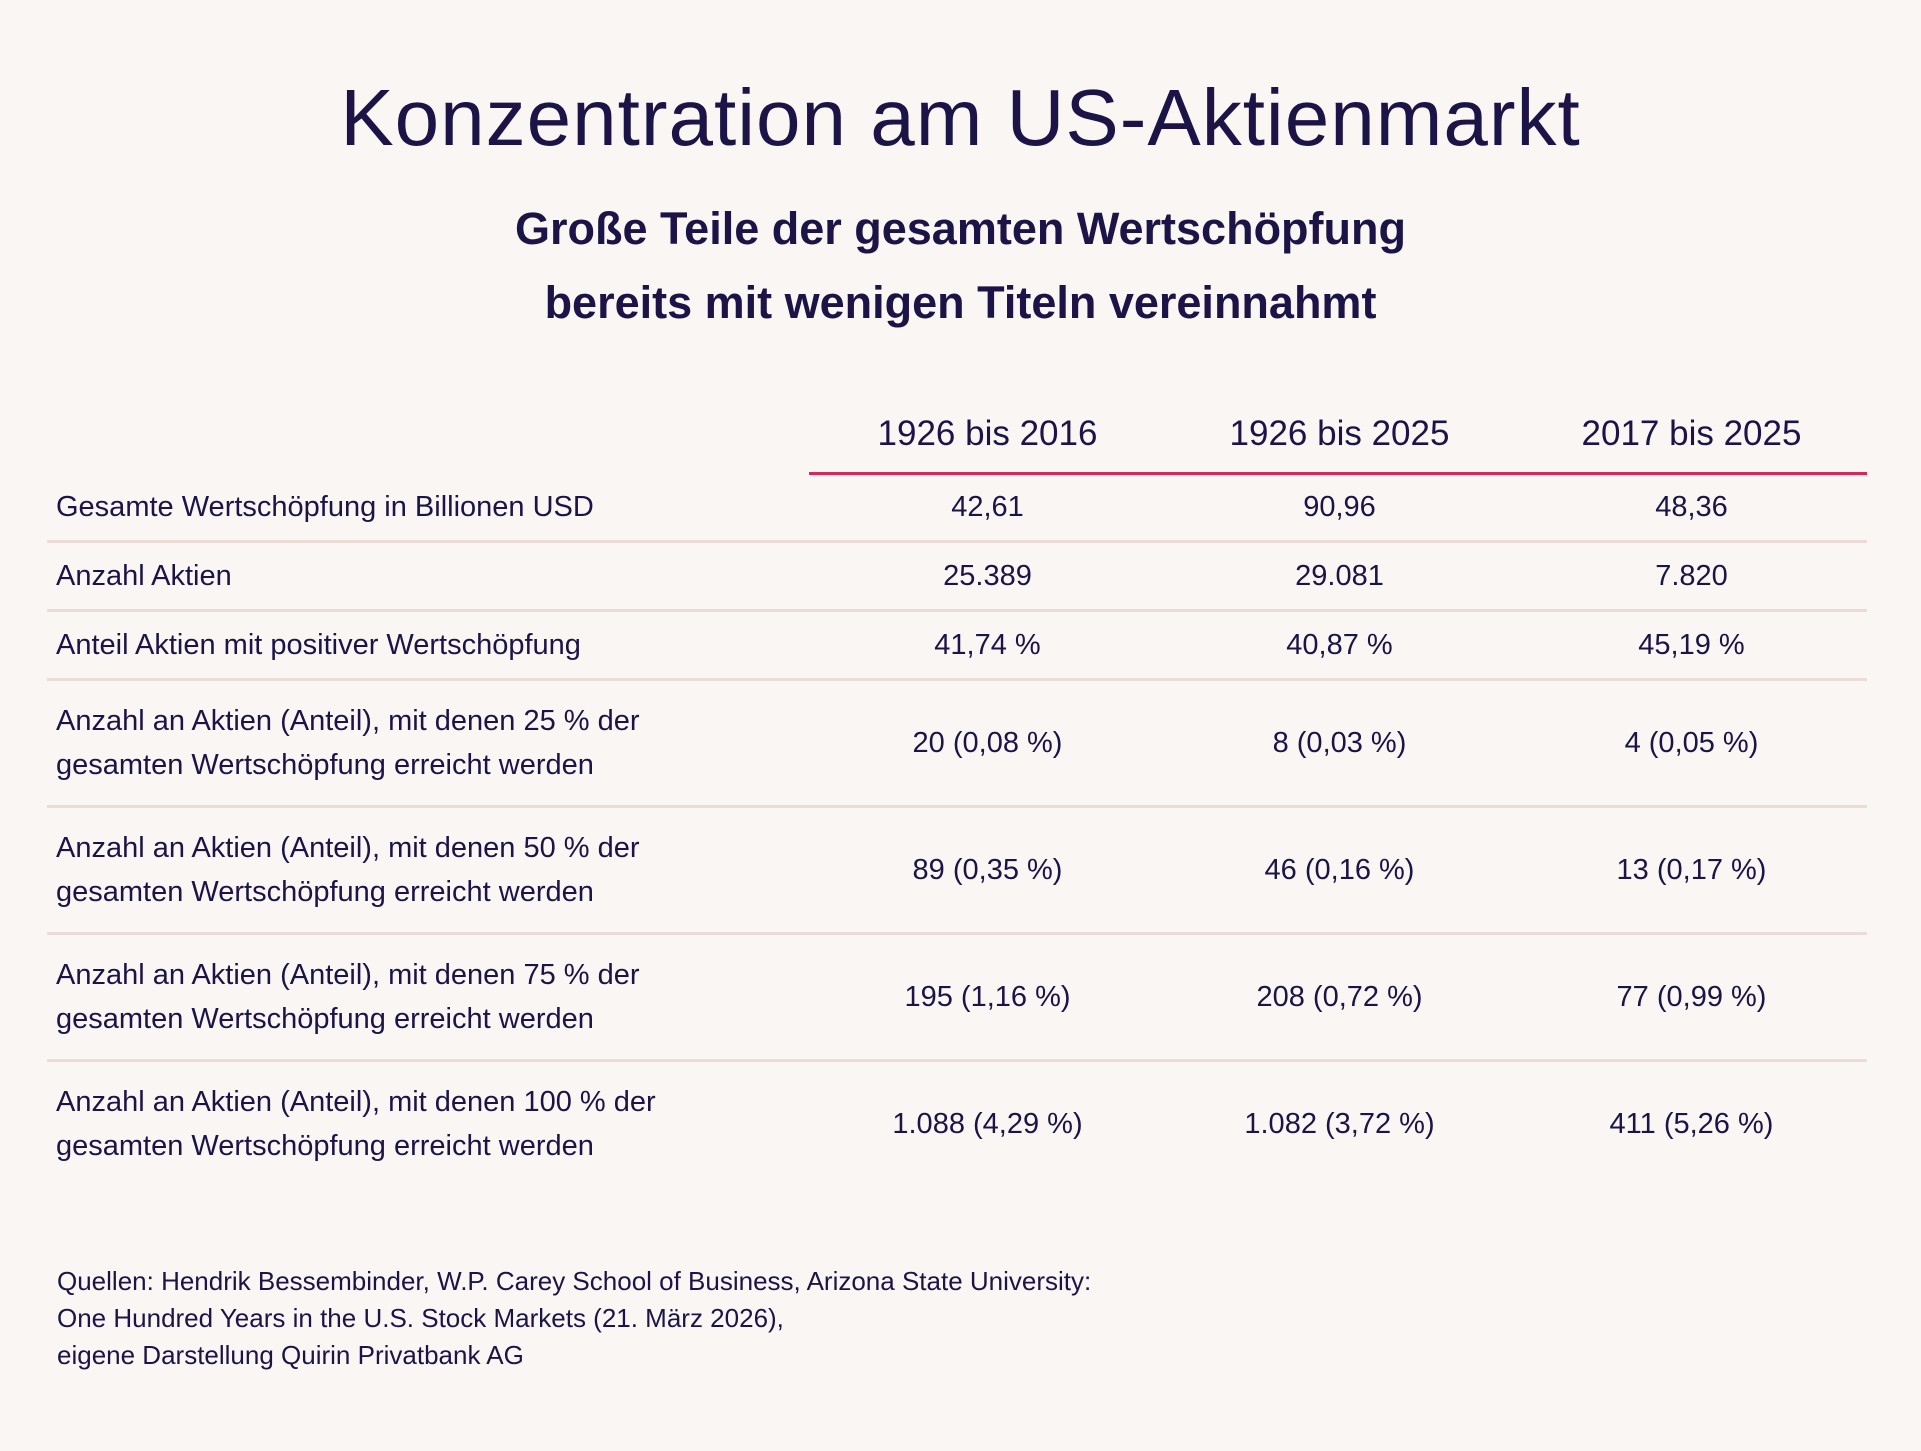 This screenshot has width=1921, height=1451. I want to click on table-cell: 48,36, so click(1691, 506).